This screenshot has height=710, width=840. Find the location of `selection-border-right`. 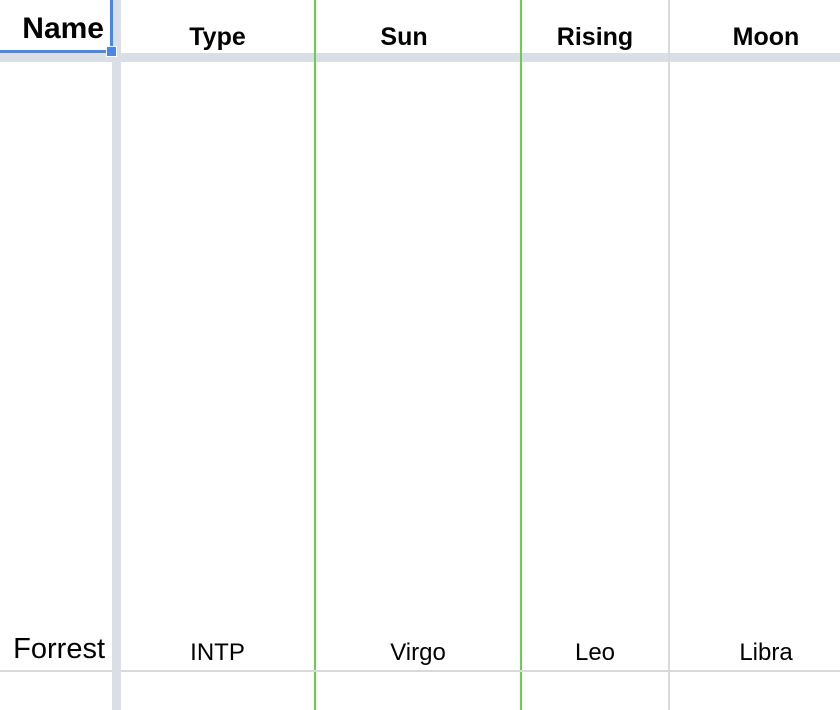

selection-border-right is located at coordinates (111, 26).